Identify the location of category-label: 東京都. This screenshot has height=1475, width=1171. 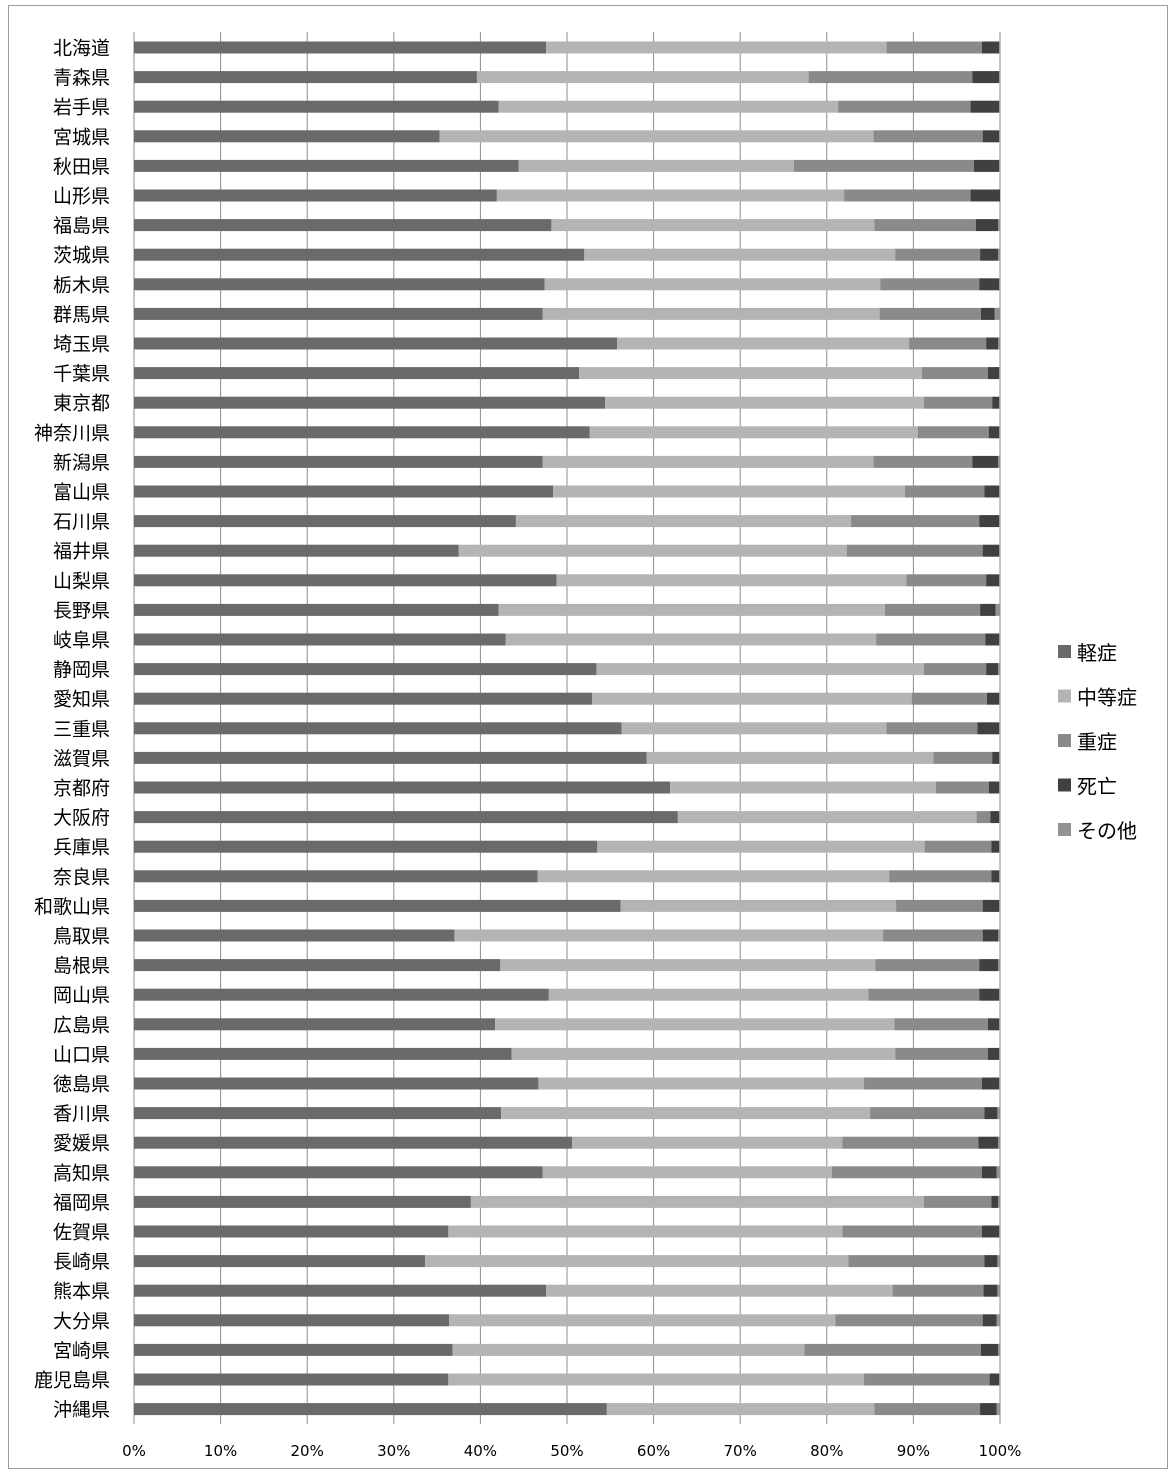
(81, 404).